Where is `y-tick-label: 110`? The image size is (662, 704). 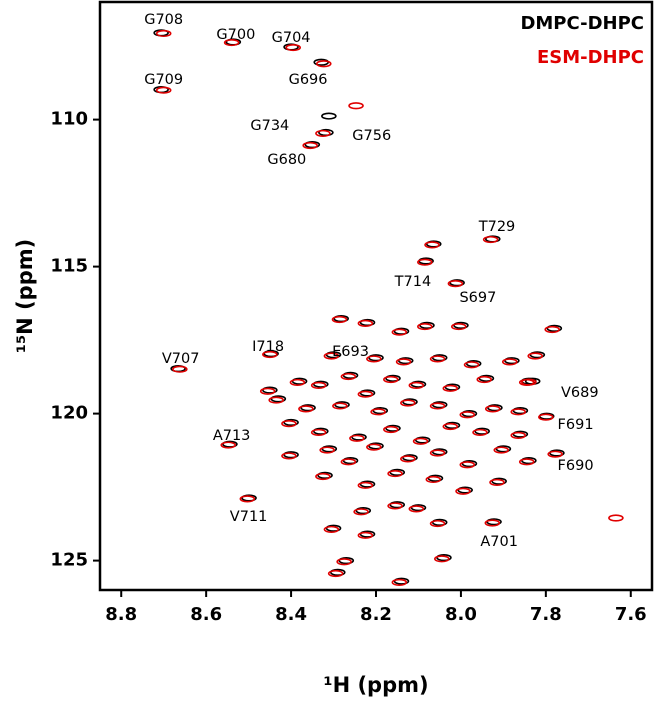 y-tick-label: 110 is located at coordinates (69, 119).